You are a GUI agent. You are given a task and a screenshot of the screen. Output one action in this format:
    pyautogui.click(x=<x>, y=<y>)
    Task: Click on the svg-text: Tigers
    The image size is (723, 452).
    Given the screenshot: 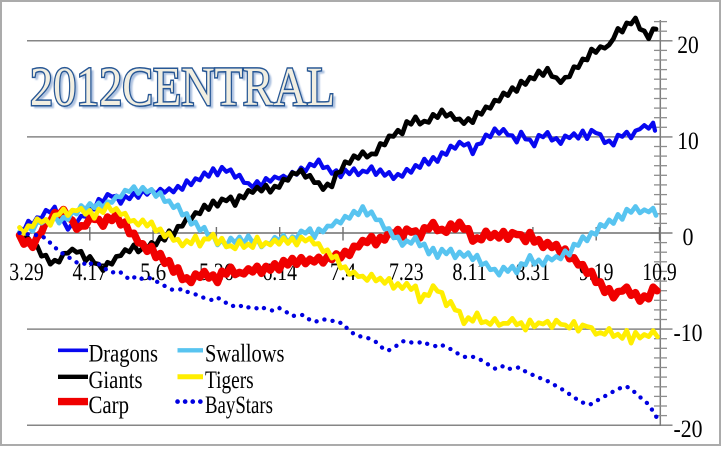 What is the action you would take?
    pyautogui.click(x=229, y=380)
    